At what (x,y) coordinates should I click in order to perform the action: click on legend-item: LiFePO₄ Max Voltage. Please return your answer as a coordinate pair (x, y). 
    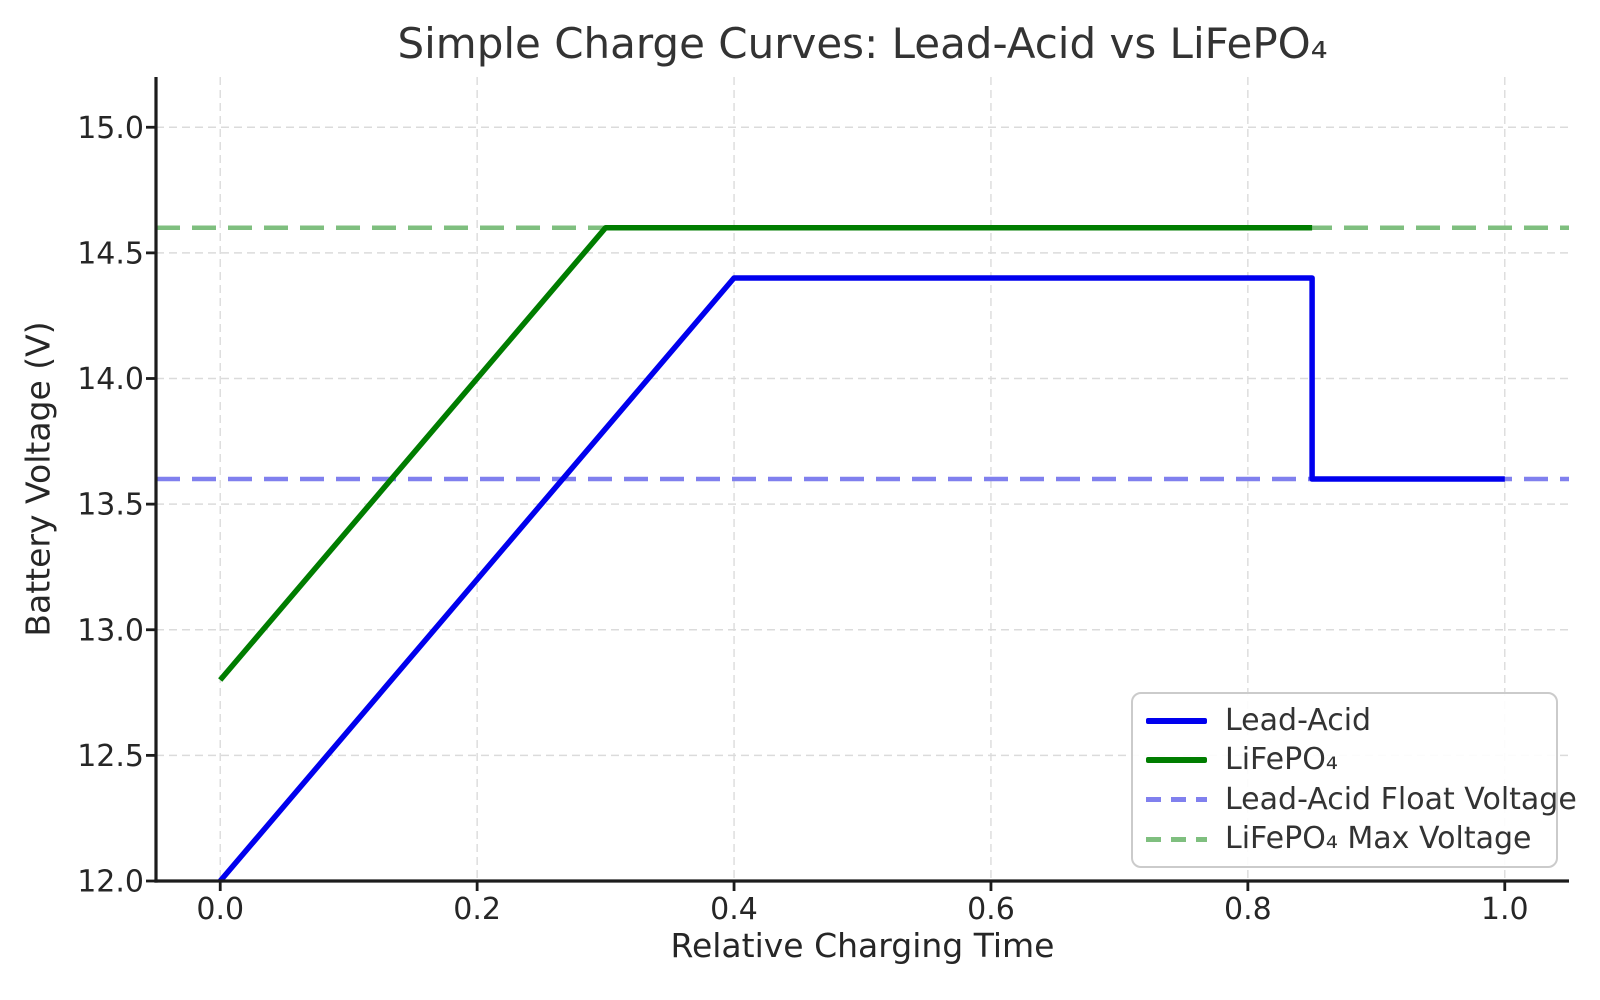
    Looking at the image, I should click on (1344, 839).